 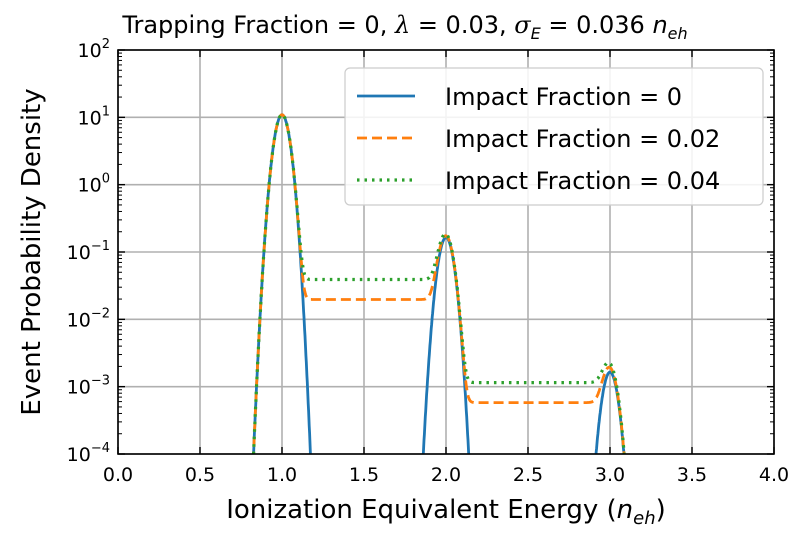 I want to click on x-tick-label: 2.5, so click(x=528, y=475).